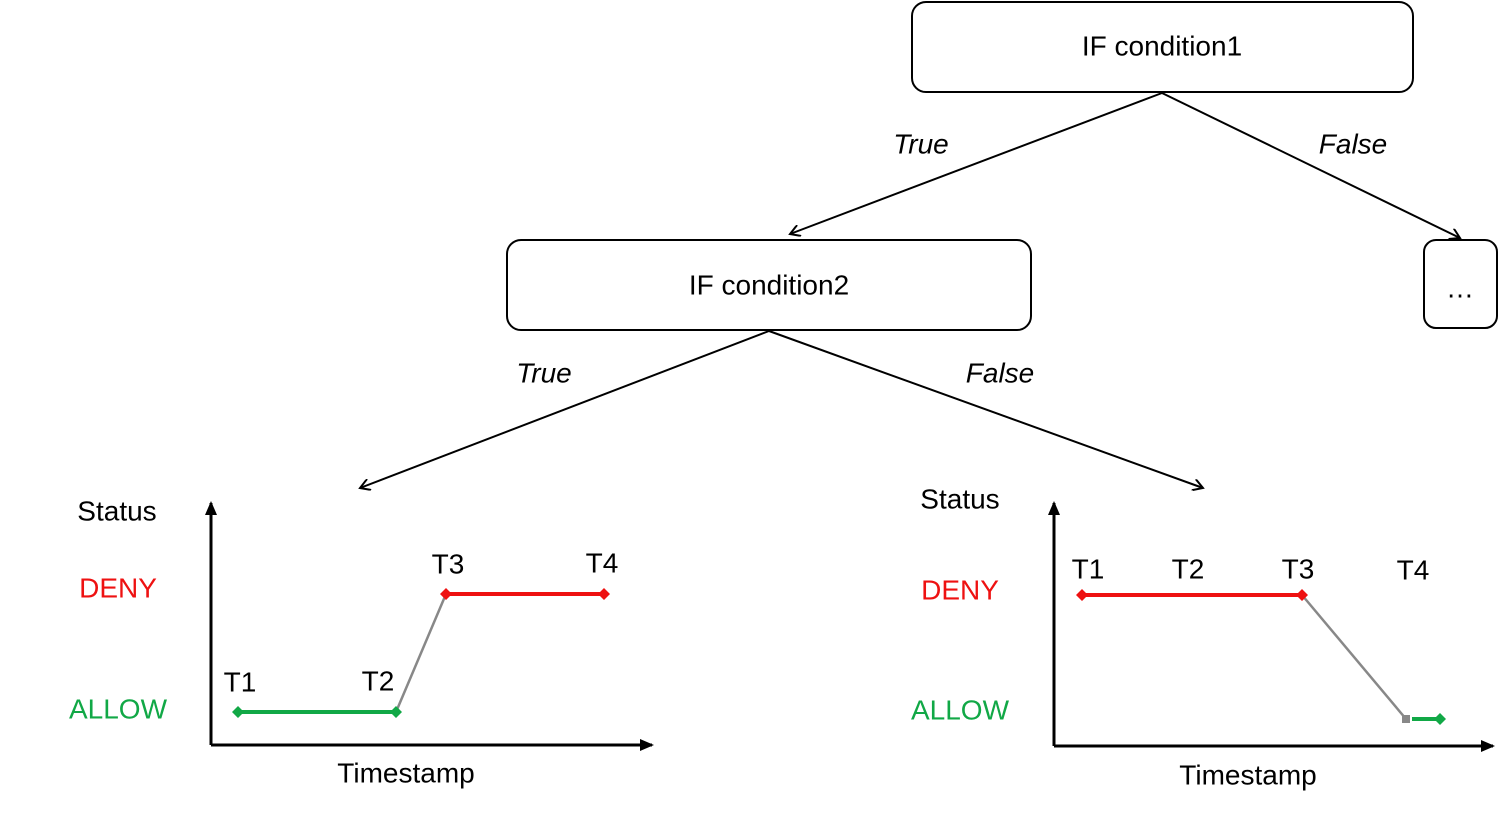 The height and width of the screenshot is (814, 1510). I want to click on node-label: IF condition1, so click(1162, 45).